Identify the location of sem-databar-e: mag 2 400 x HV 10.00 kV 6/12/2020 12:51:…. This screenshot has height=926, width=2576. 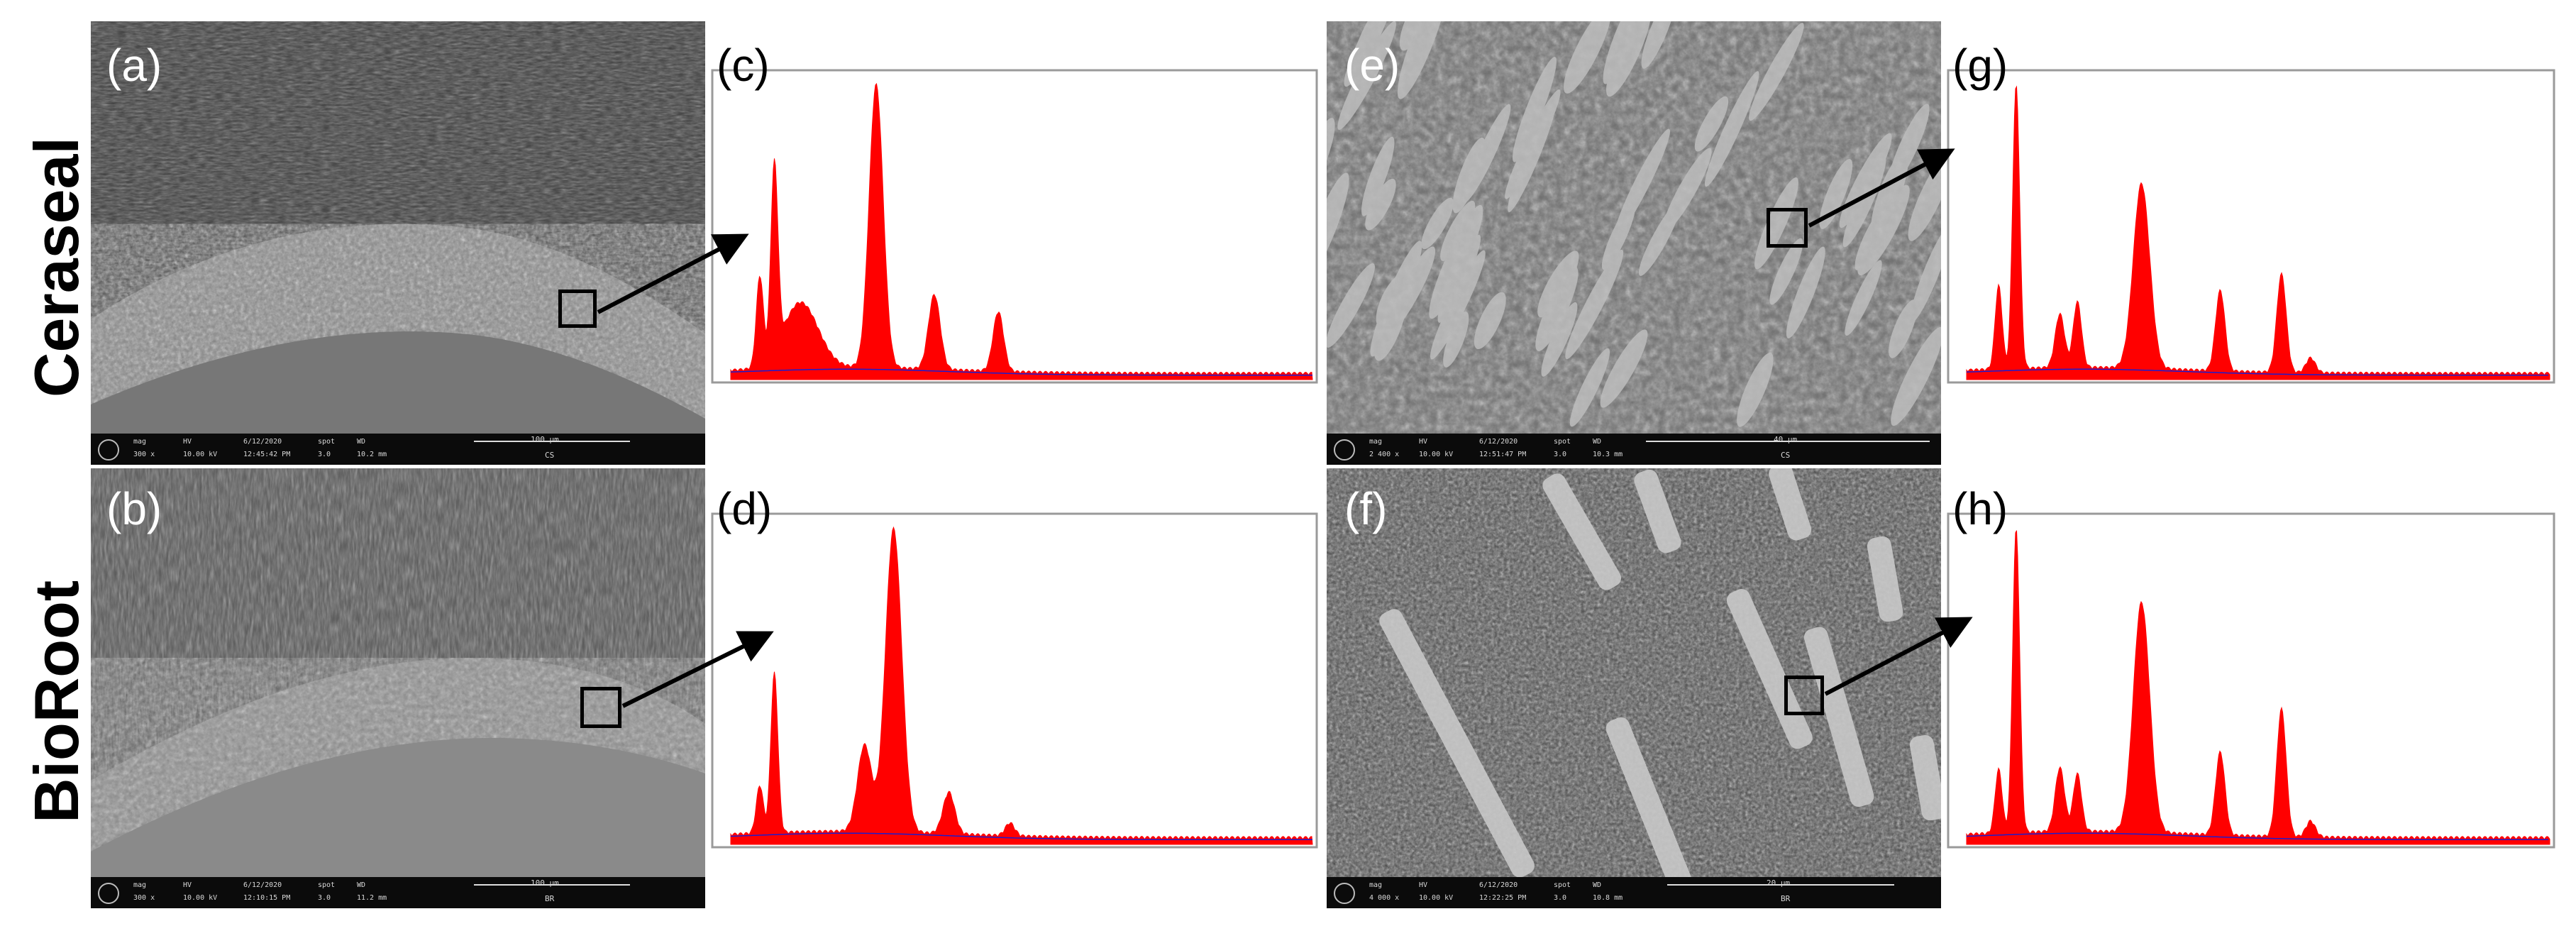
(1634, 449).